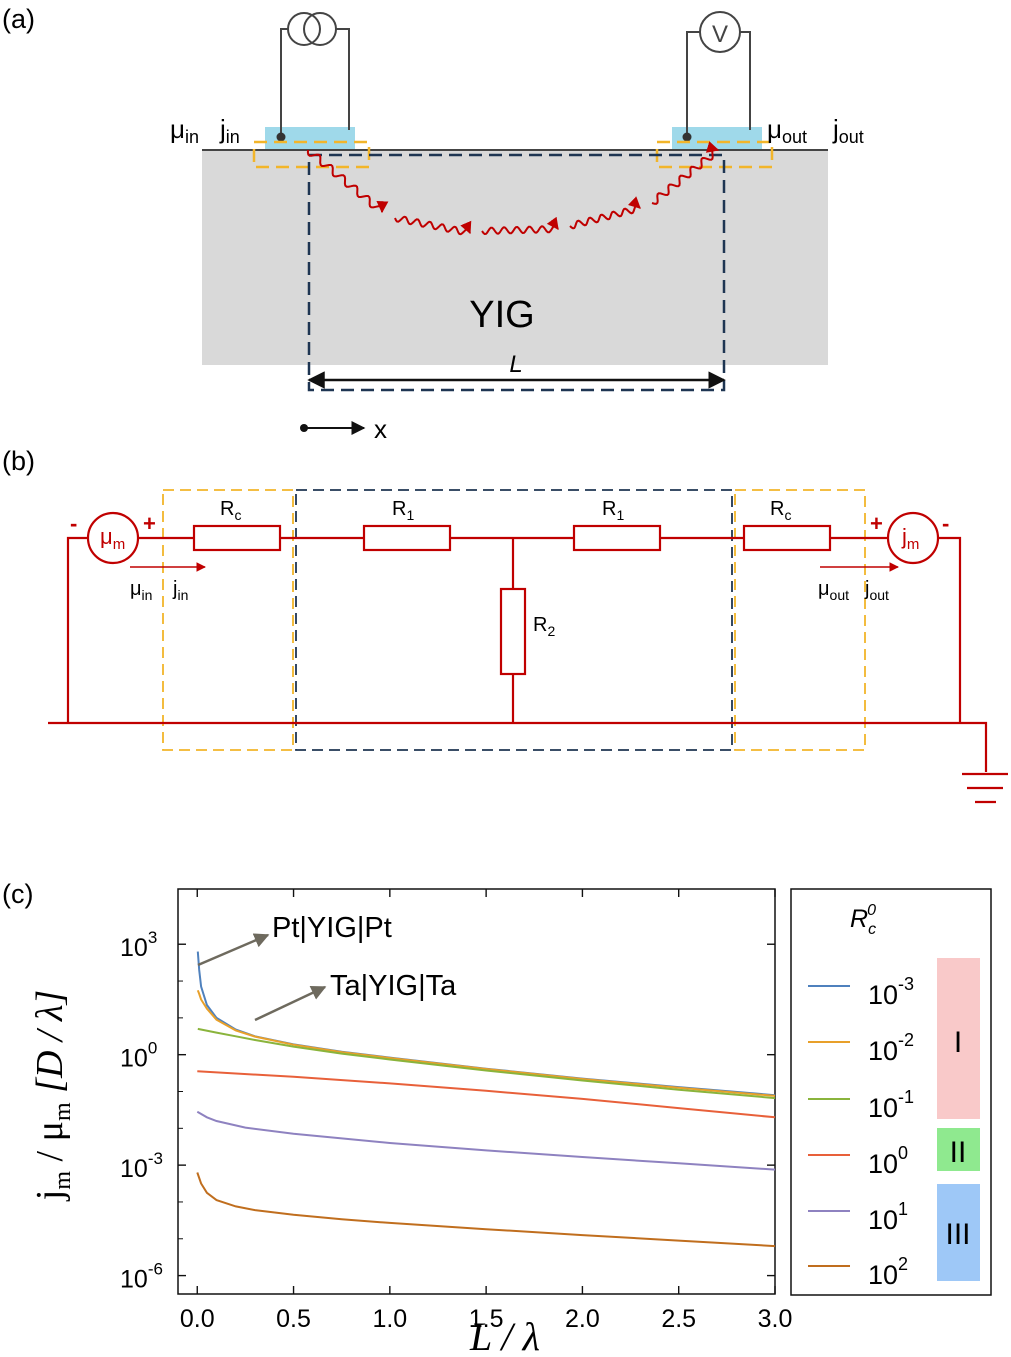  I want to click on source-right-label: jm, so click(910, 538).